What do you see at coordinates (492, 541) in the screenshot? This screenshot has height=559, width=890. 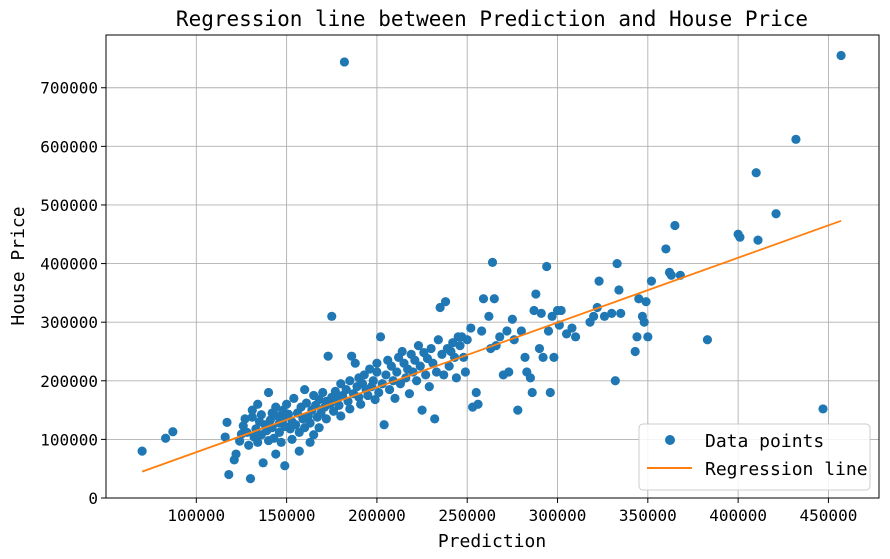 I see `x-axis-label: Prediction` at bounding box center [492, 541].